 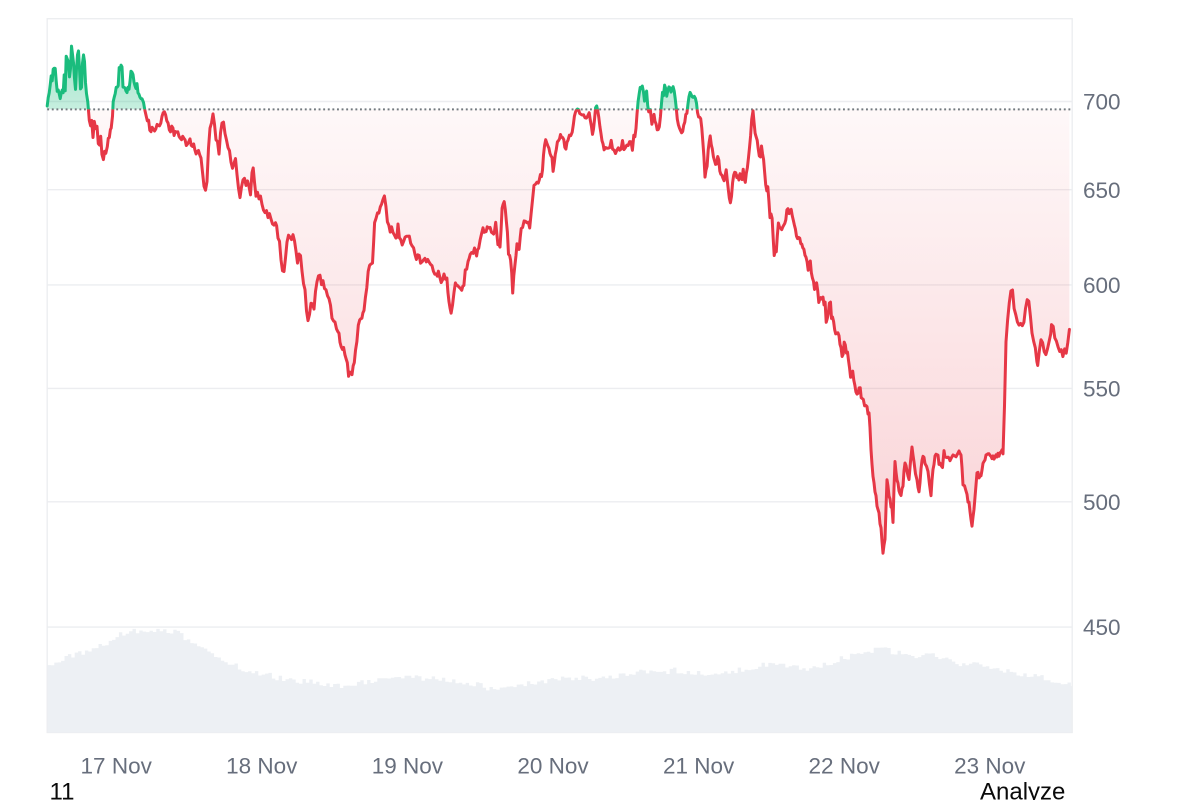 I want to click on svg-text: 450, so click(x=1102, y=627).